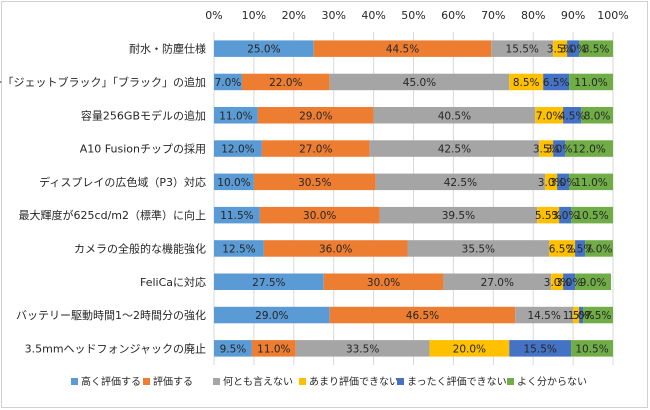 This screenshot has width=650, height=410. I want to click on data-label: 9.0%, so click(593, 283).